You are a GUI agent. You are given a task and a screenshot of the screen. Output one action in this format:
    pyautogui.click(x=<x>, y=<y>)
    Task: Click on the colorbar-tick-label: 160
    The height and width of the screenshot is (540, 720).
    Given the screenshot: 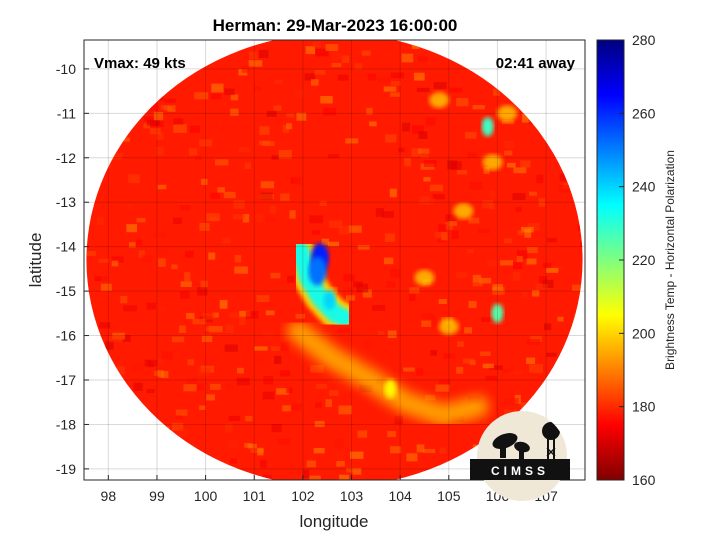 What is the action you would take?
    pyautogui.click(x=644, y=480)
    